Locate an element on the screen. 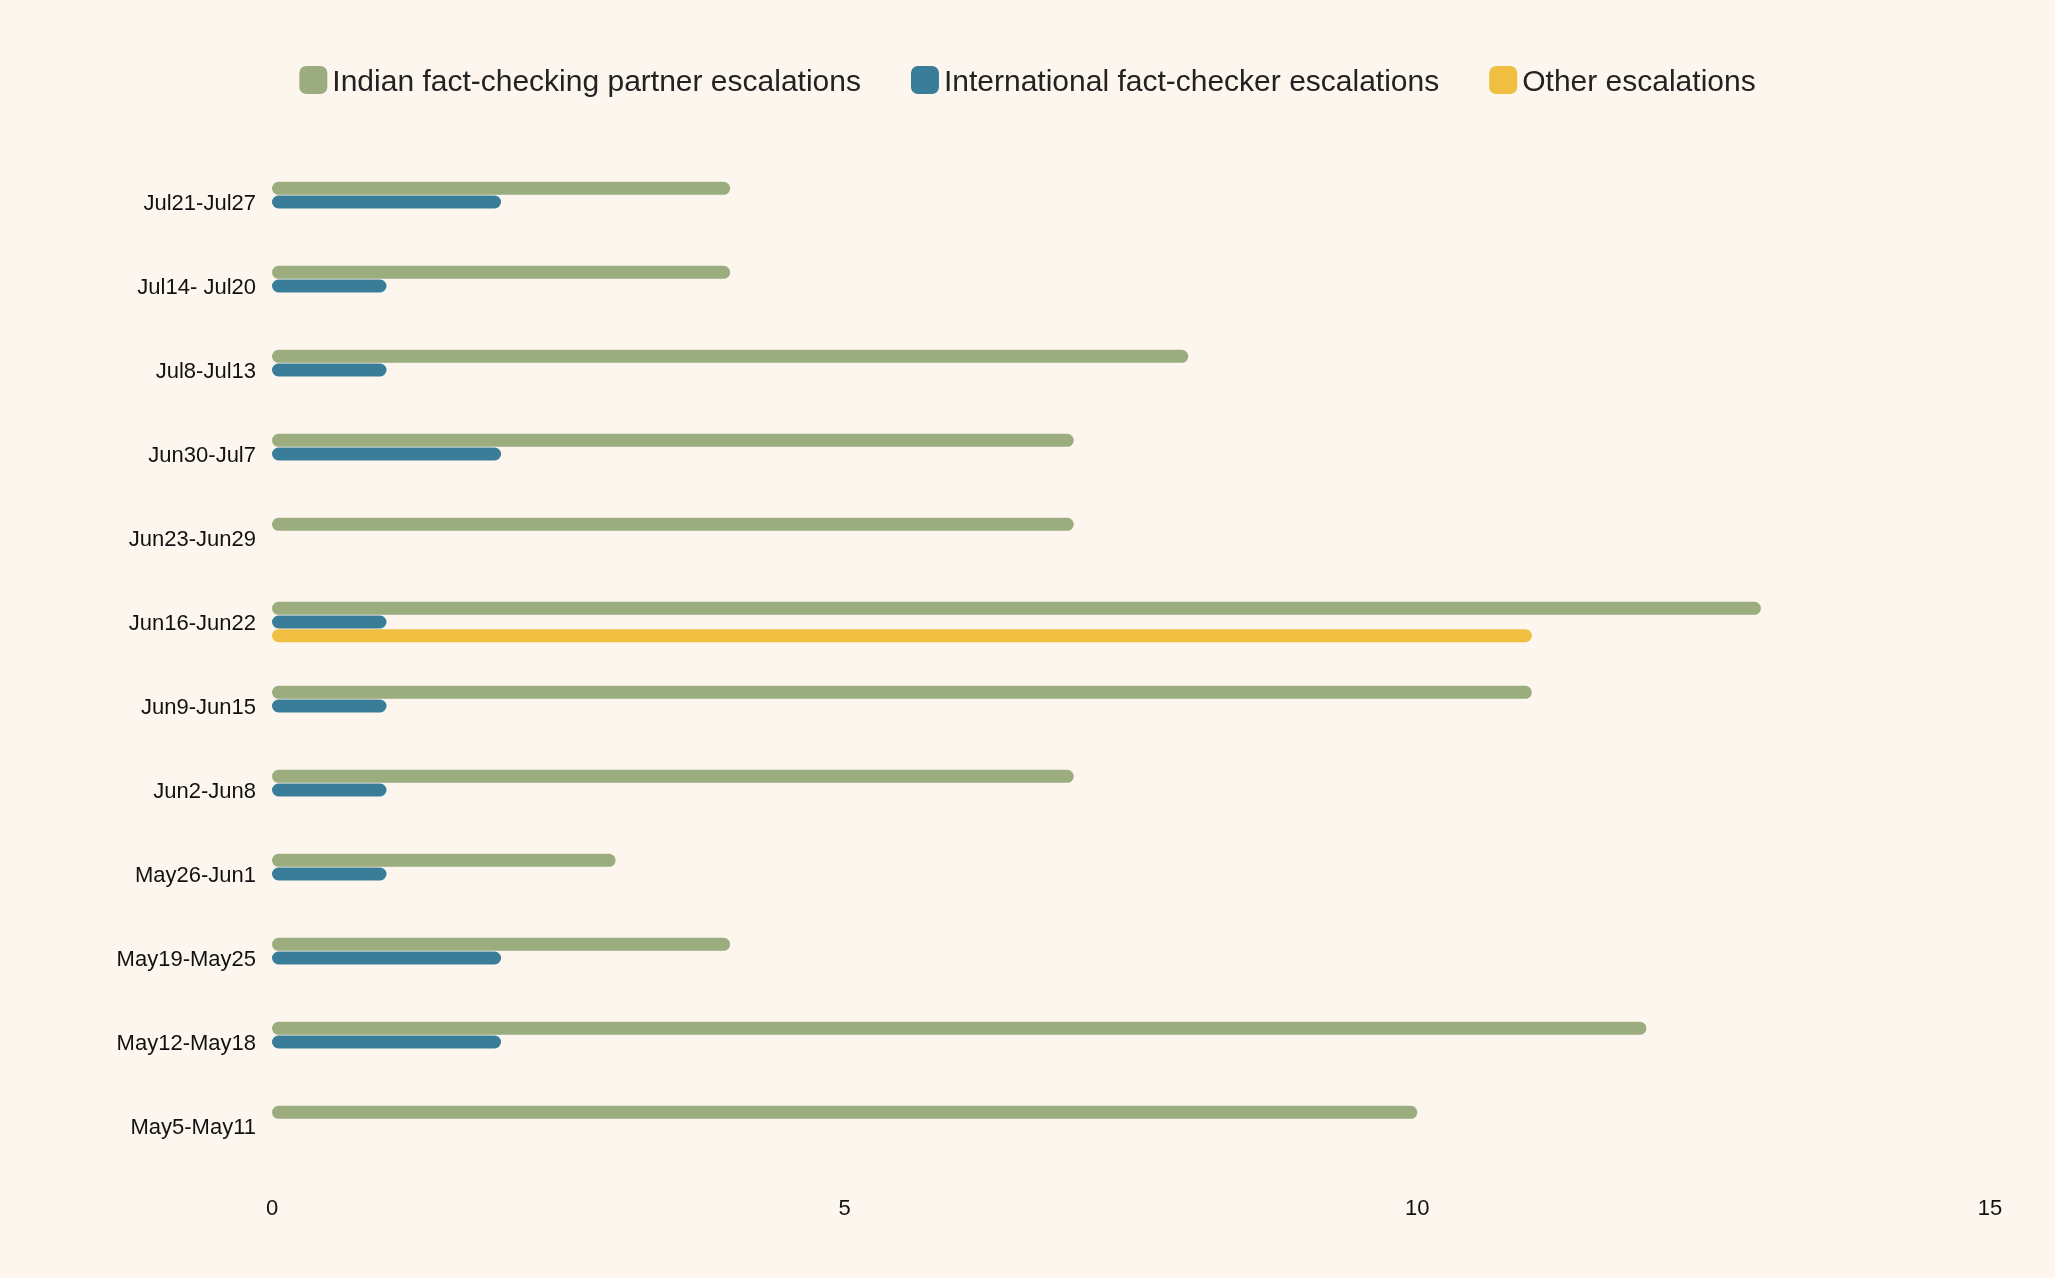  x-tick-label: 5 is located at coordinates (844, 1207).